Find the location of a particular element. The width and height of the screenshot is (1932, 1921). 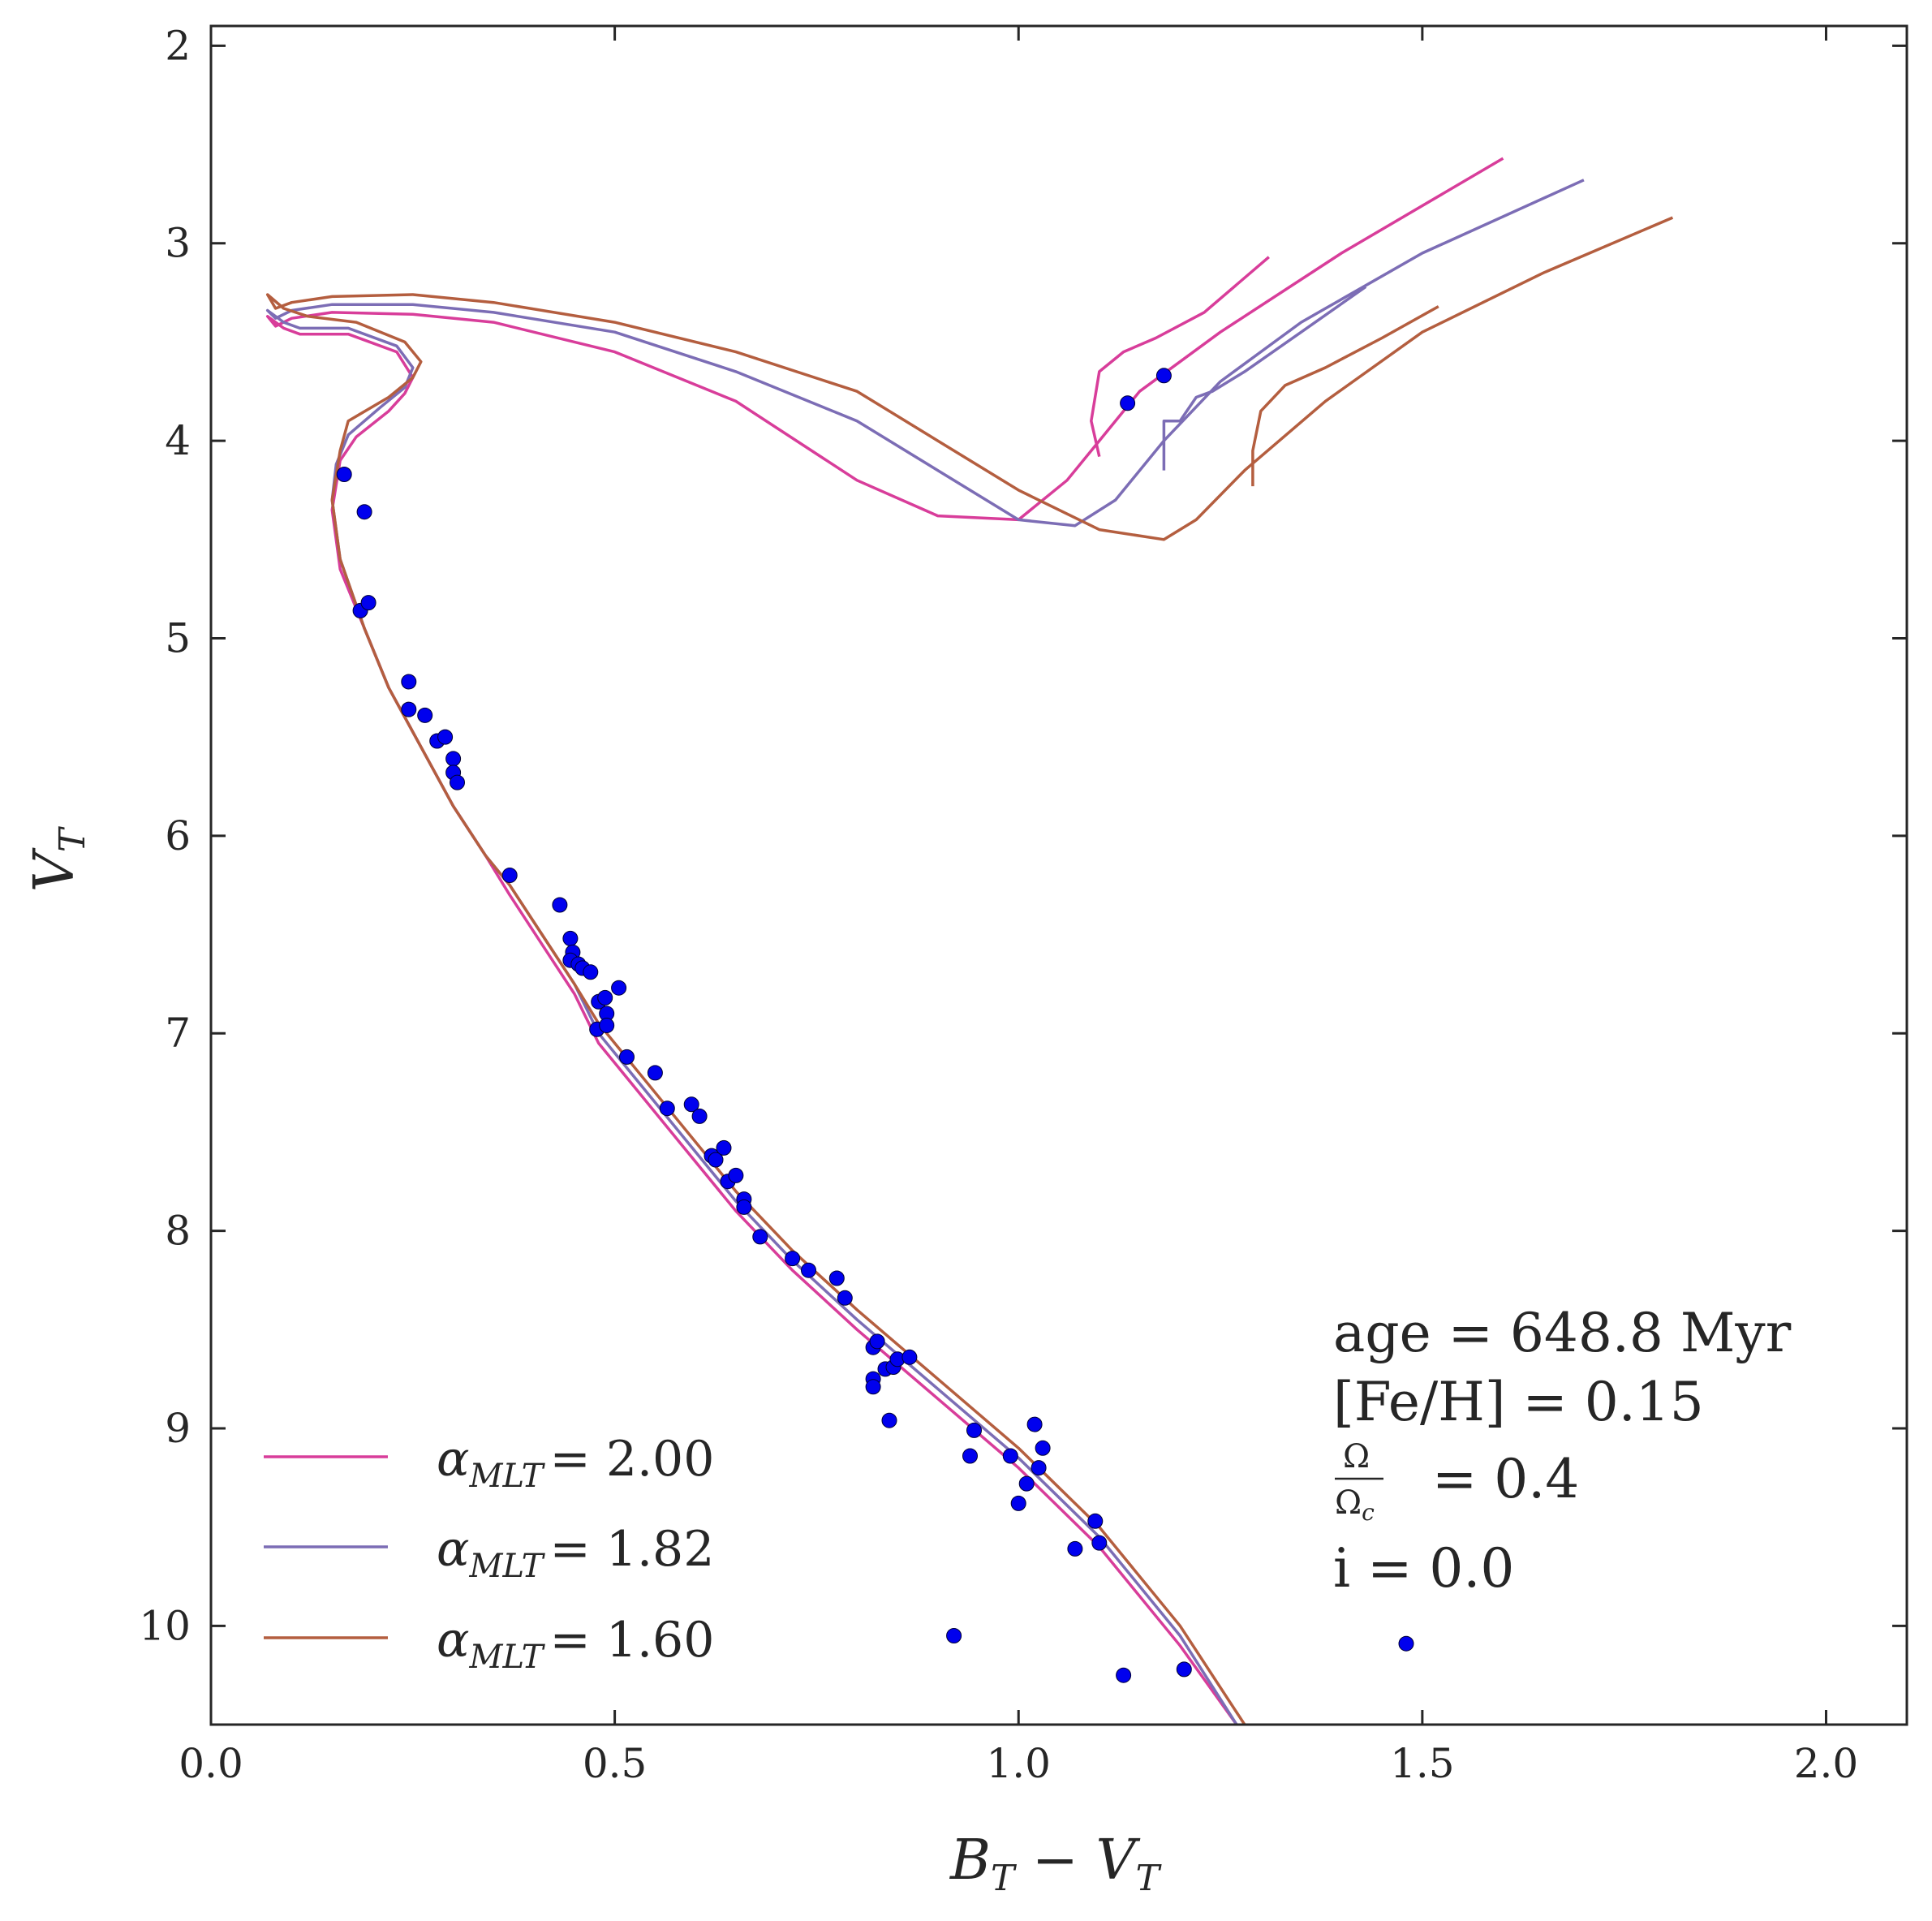

x-tick-label: 2.0 is located at coordinates (1826, 1764).